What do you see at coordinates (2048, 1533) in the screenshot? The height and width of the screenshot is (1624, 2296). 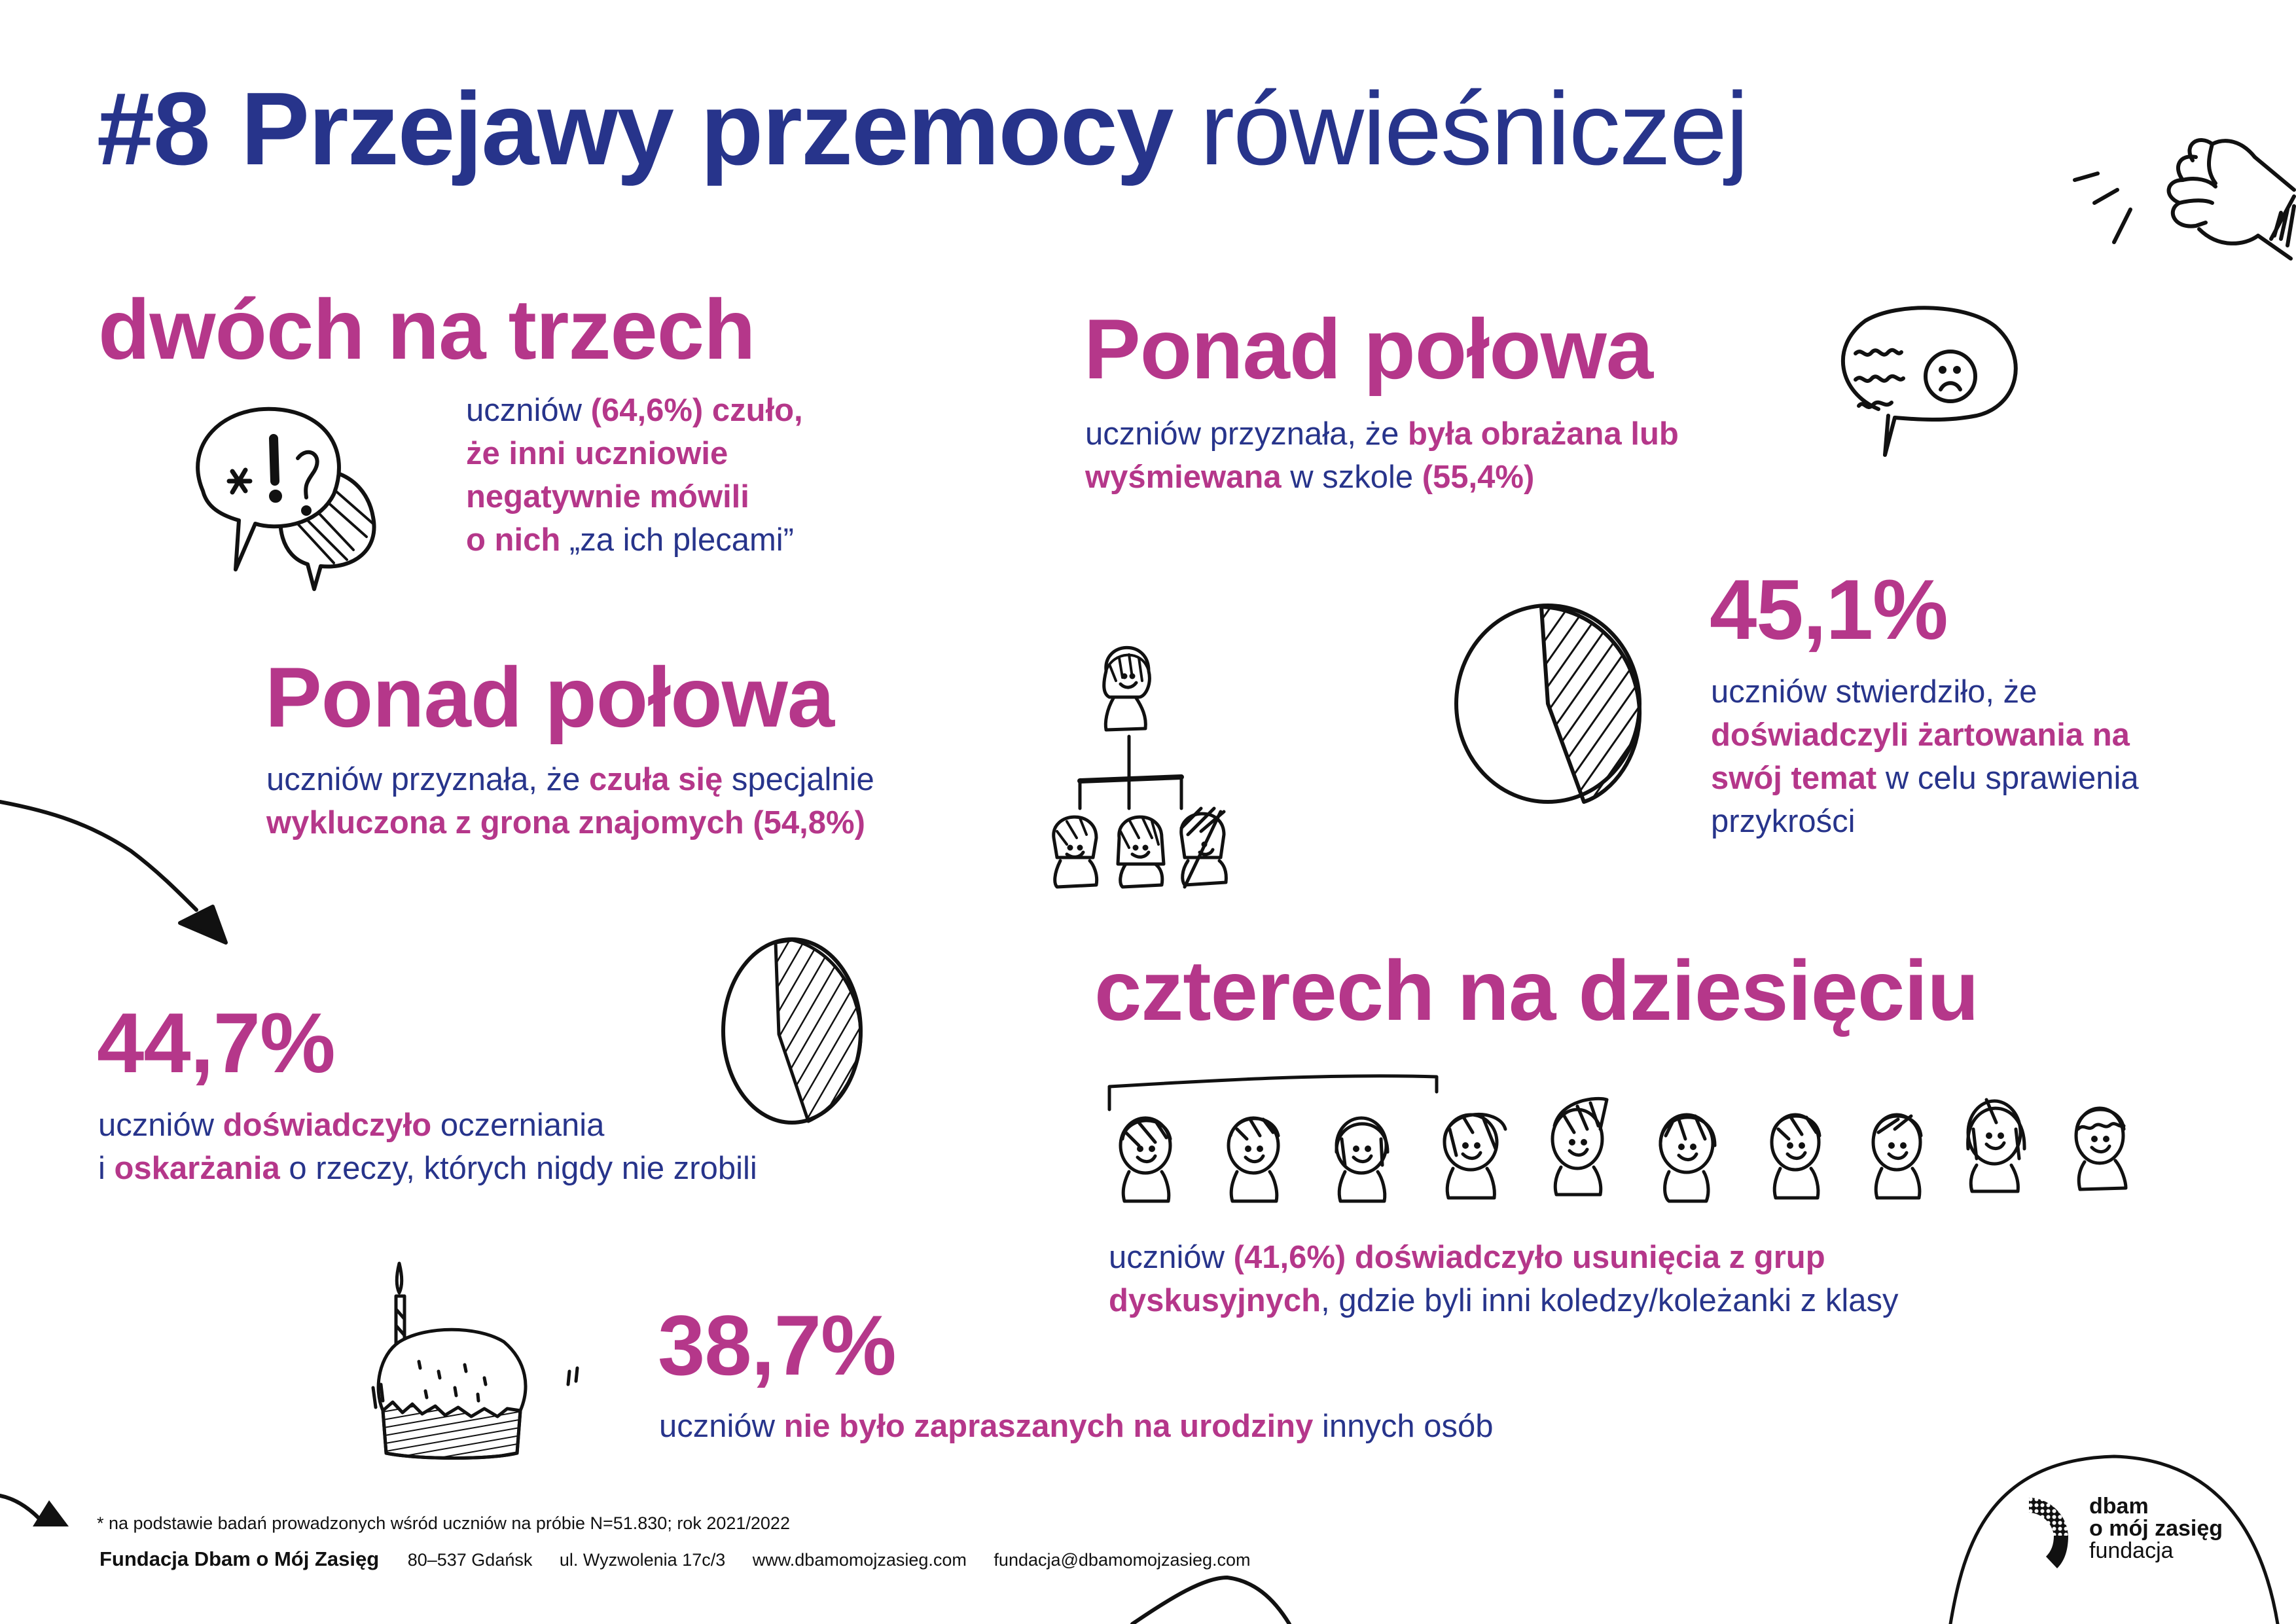 I see `logo-mark-icon` at bounding box center [2048, 1533].